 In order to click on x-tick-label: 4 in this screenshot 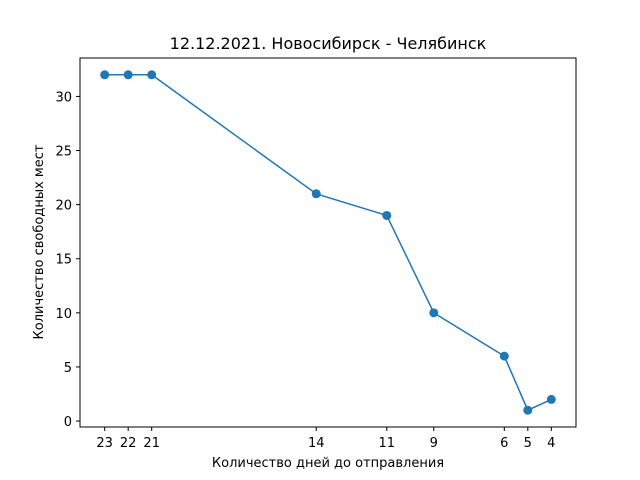, I will do `click(551, 443)`.